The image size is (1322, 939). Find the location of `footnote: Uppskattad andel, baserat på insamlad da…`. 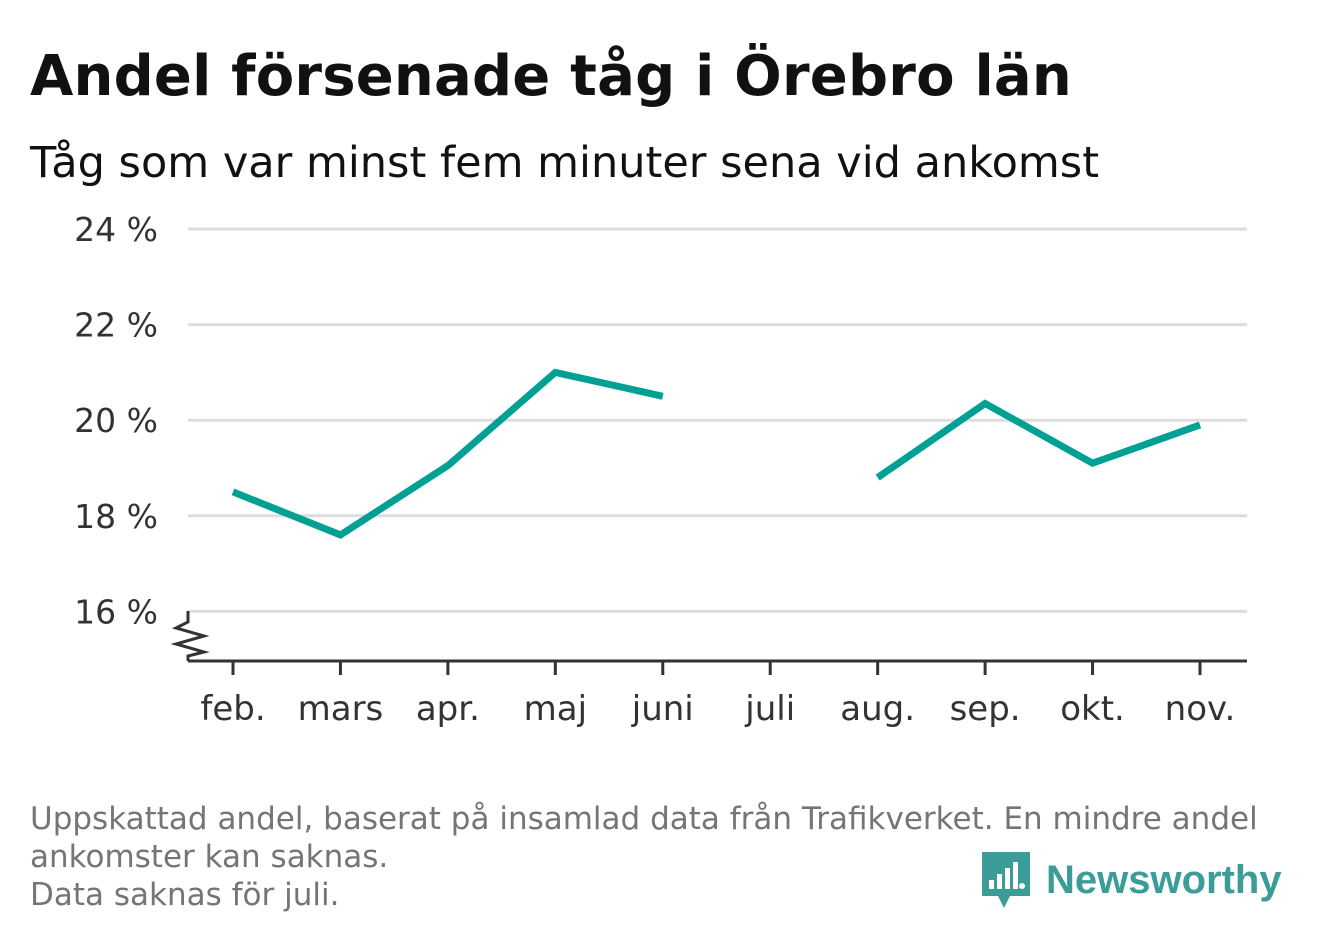

footnote: Uppskattad andel, baserat på insamlad da… is located at coordinates (655, 857).